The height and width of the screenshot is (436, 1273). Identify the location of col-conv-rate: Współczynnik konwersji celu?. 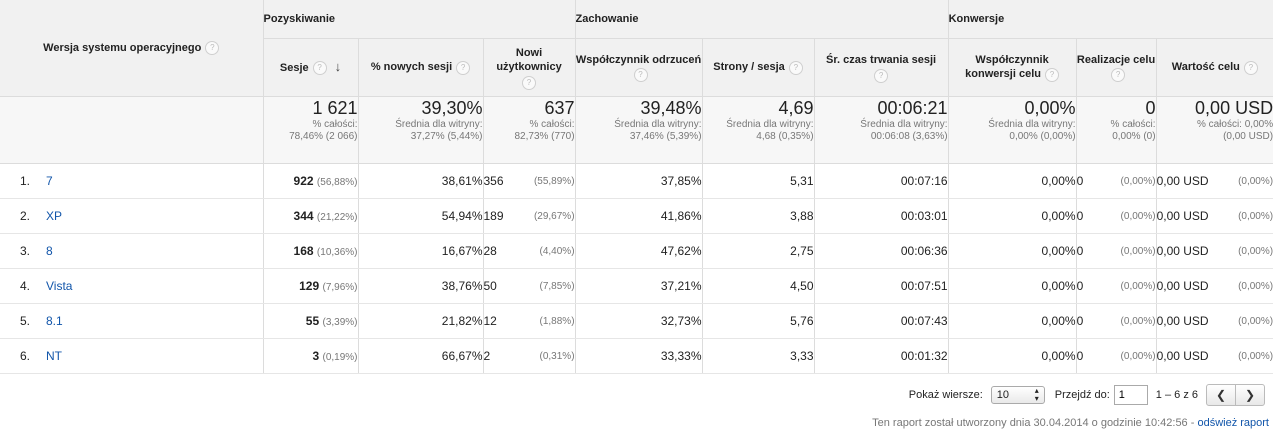
(1012, 67).